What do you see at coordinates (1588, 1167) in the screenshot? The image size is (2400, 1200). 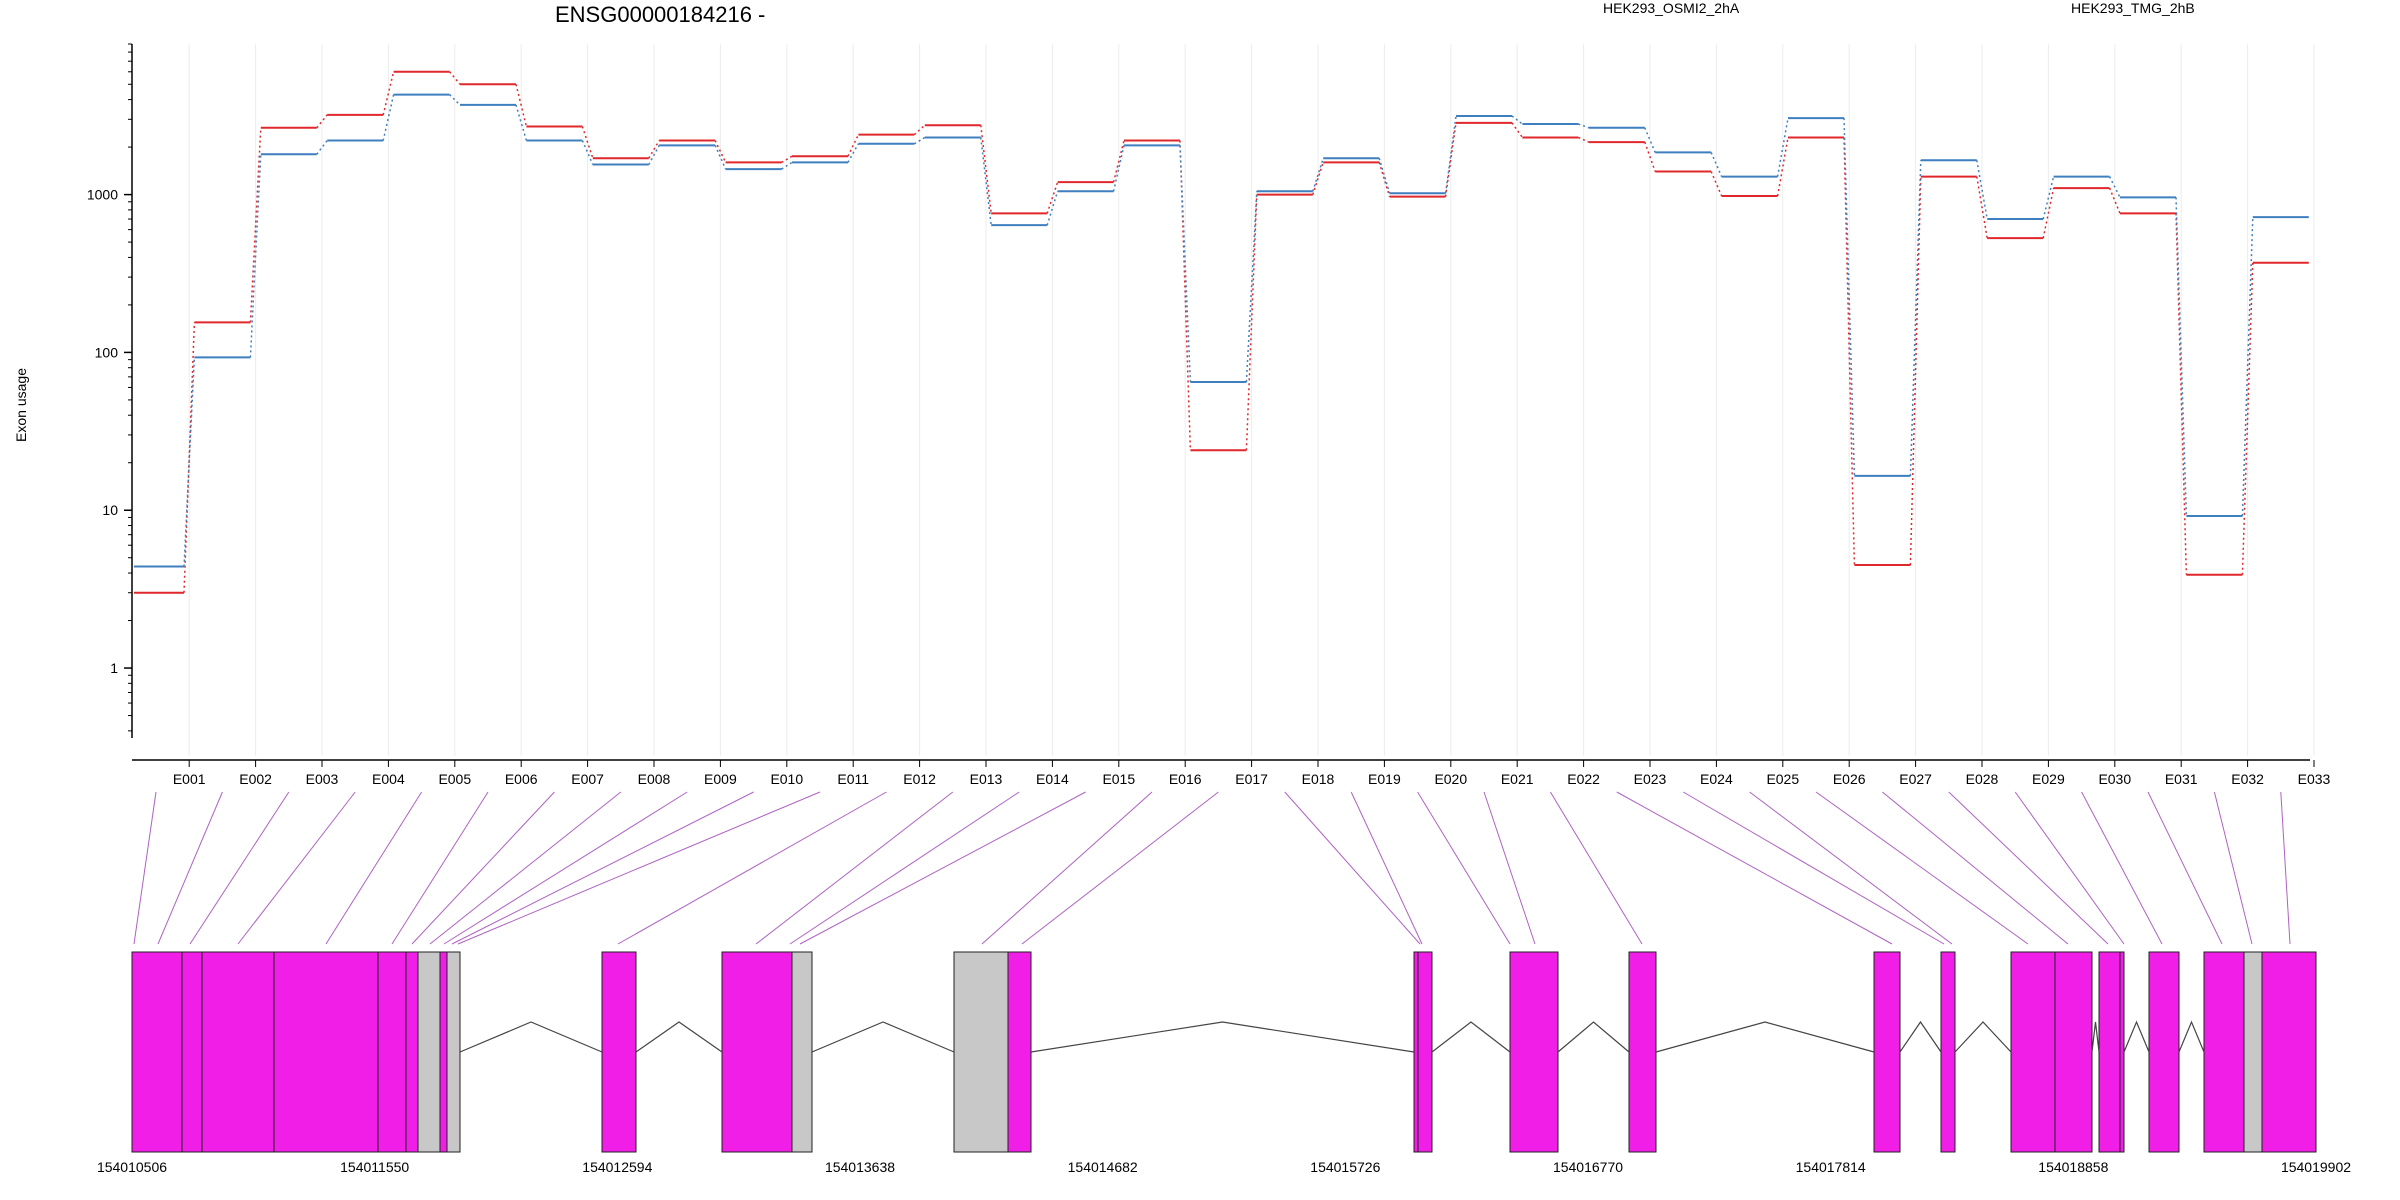 I see `coordinate-label: 154016770` at bounding box center [1588, 1167].